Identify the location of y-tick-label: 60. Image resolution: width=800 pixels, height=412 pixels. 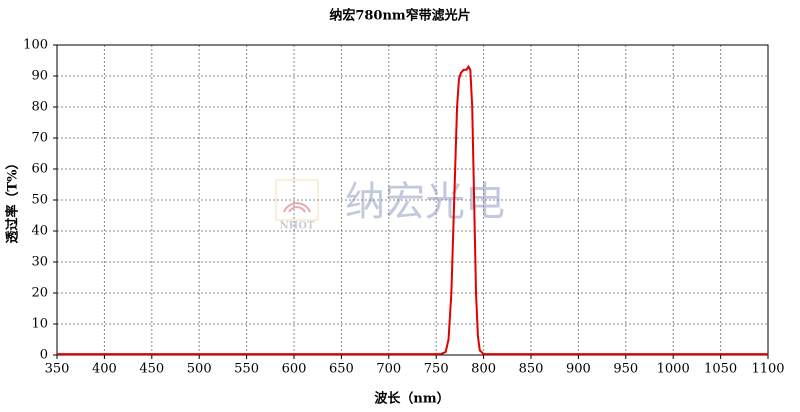
(39, 169).